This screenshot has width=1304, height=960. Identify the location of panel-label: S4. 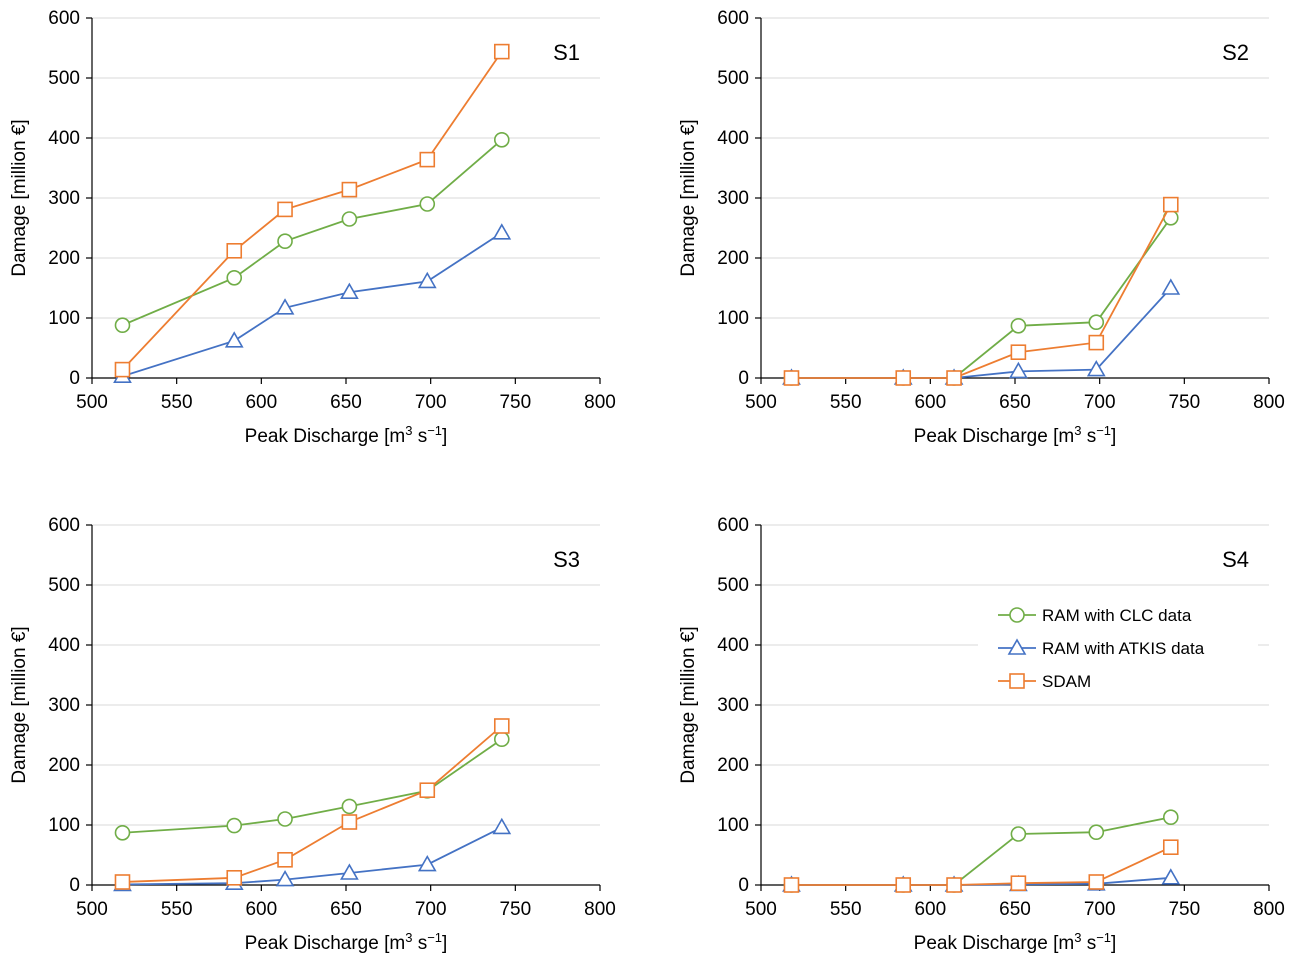
(1235, 559).